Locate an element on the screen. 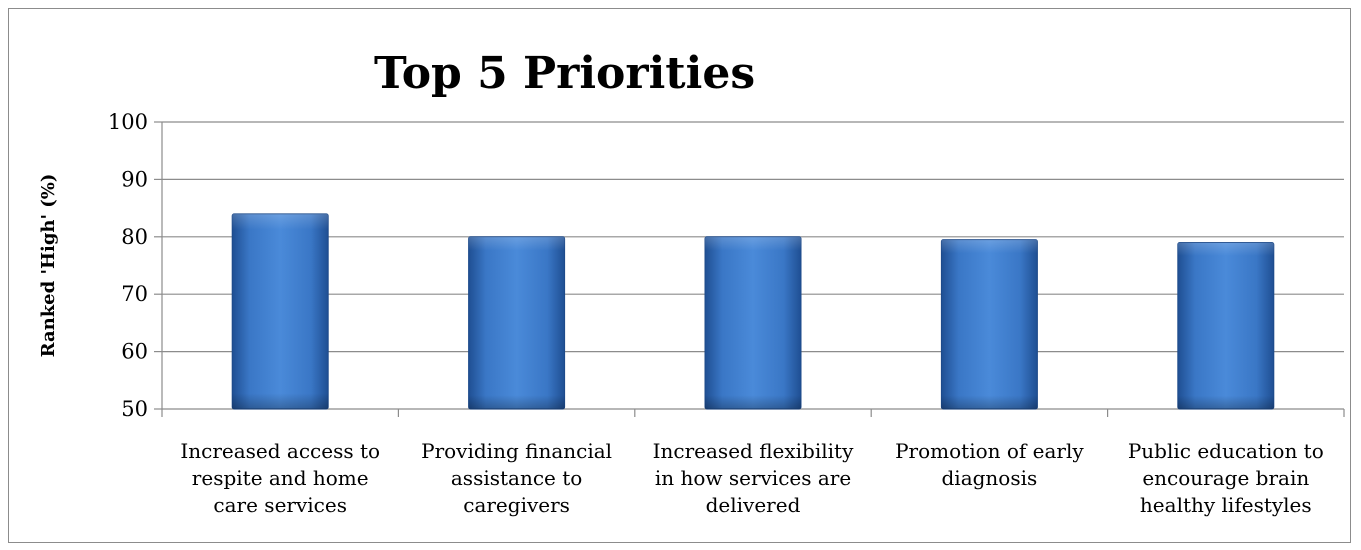 The width and height of the screenshot is (1361, 550). x-category-label-line: diagnosis is located at coordinates (990, 478).